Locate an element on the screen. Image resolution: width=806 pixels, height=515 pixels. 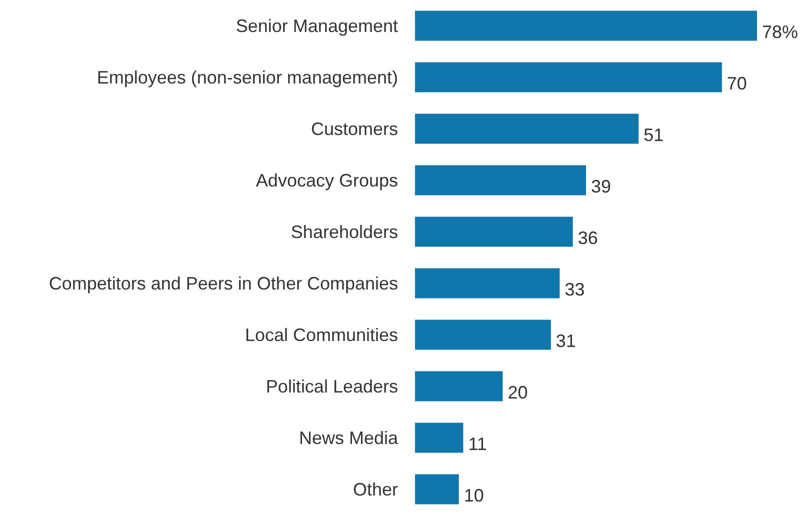
y-tick-label: Senior Management is located at coordinates (317, 26).